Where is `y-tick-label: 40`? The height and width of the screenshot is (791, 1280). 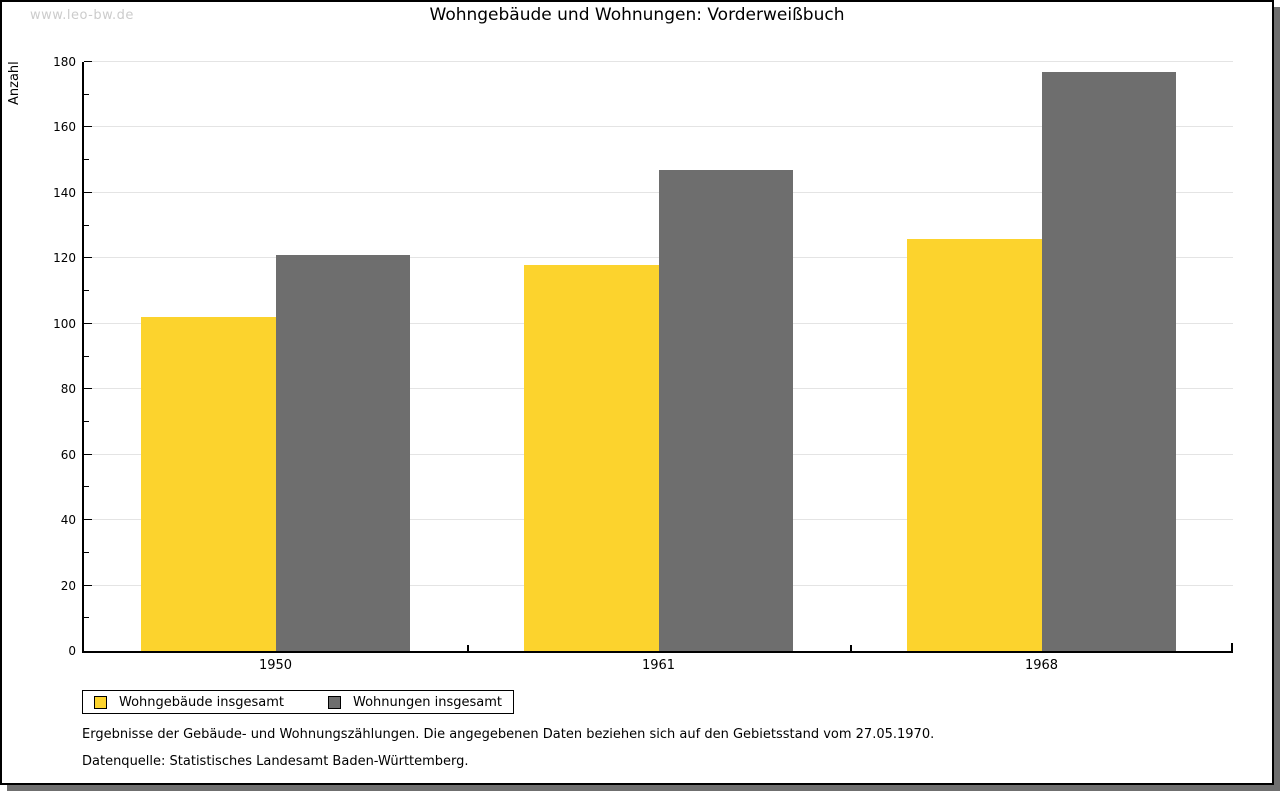 y-tick-label: 40 is located at coordinates (68, 520).